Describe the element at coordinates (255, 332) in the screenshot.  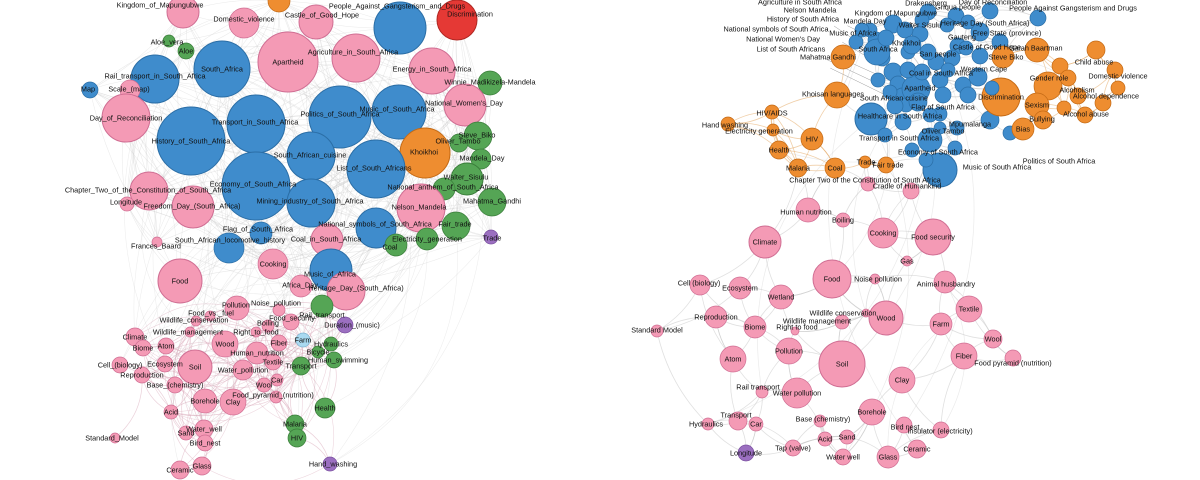
I see `node-label: Right_to_food` at that location.